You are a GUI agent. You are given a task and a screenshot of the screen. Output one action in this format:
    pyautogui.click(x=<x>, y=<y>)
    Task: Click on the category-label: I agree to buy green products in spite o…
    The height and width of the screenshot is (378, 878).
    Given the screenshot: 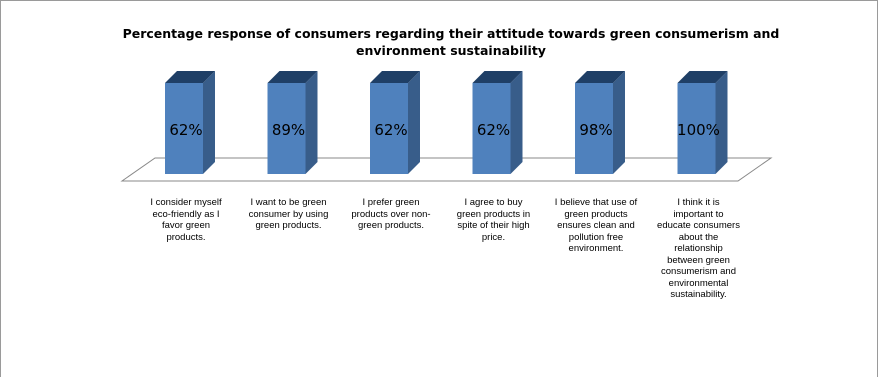 What is the action you would take?
    pyautogui.click(x=493, y=220)
    